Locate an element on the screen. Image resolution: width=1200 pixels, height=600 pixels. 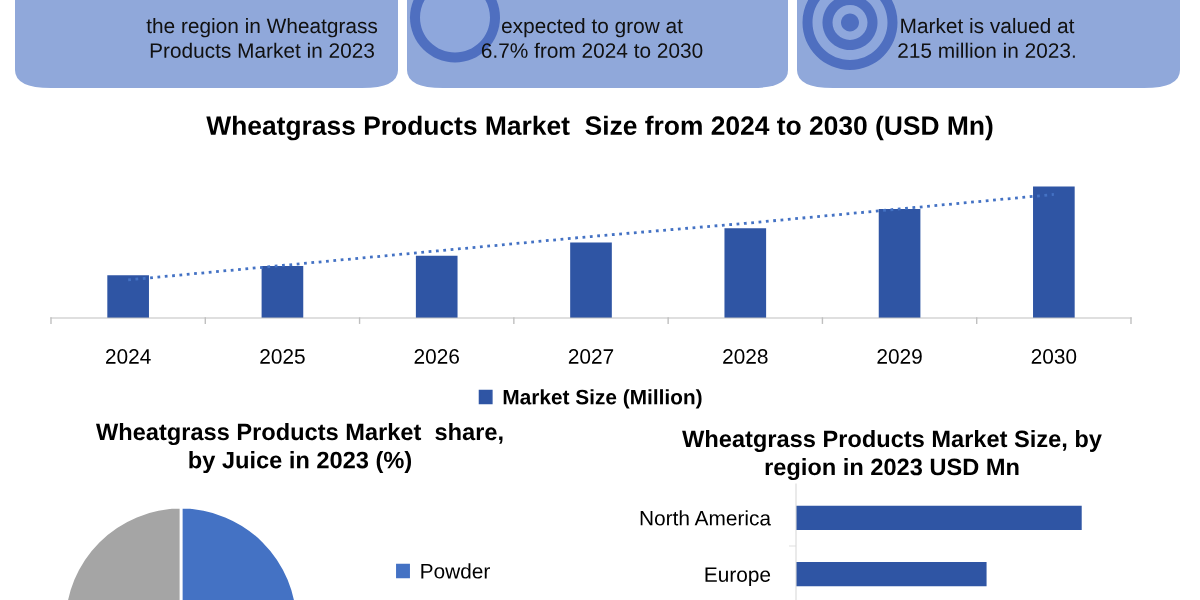
x-tick-label: 2025 is located at coordinates (282, 356).